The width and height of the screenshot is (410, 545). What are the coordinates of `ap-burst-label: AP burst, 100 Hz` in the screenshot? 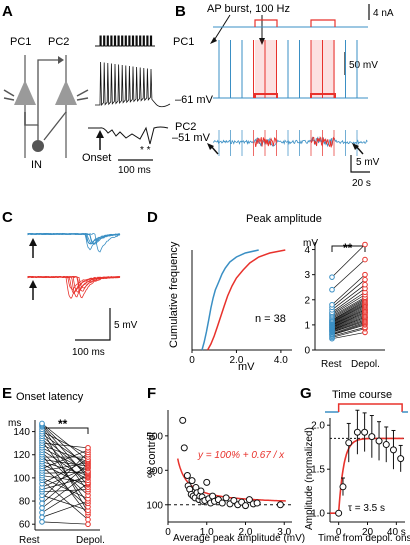 It's located at (248, 9).